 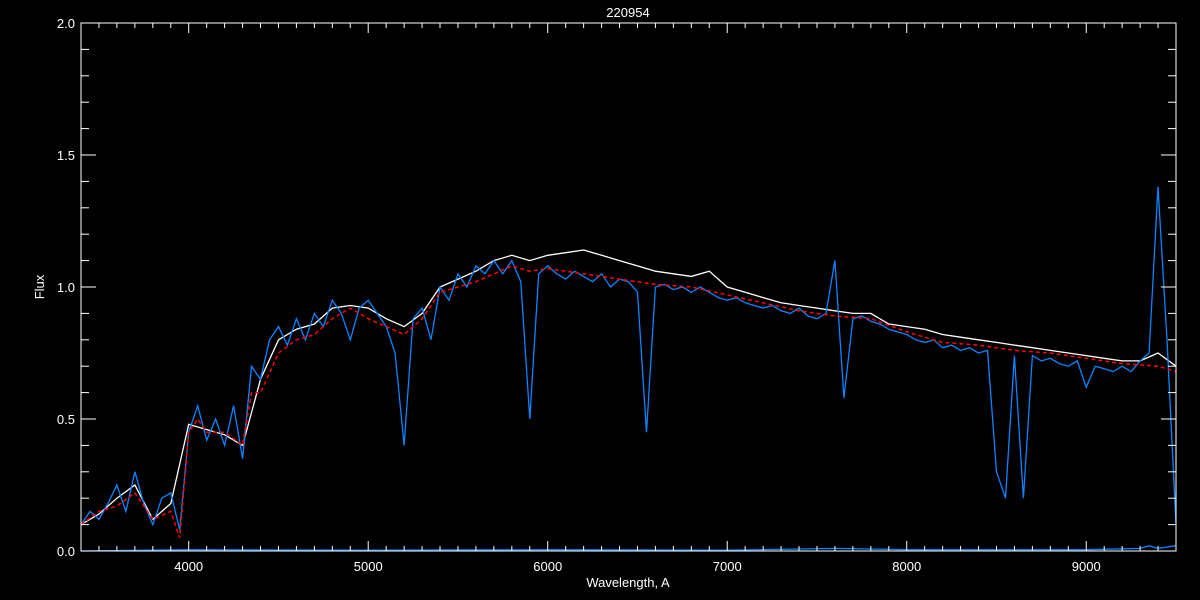 I want to click on y-tick-label: 1.5, so click(x=66, y=155).